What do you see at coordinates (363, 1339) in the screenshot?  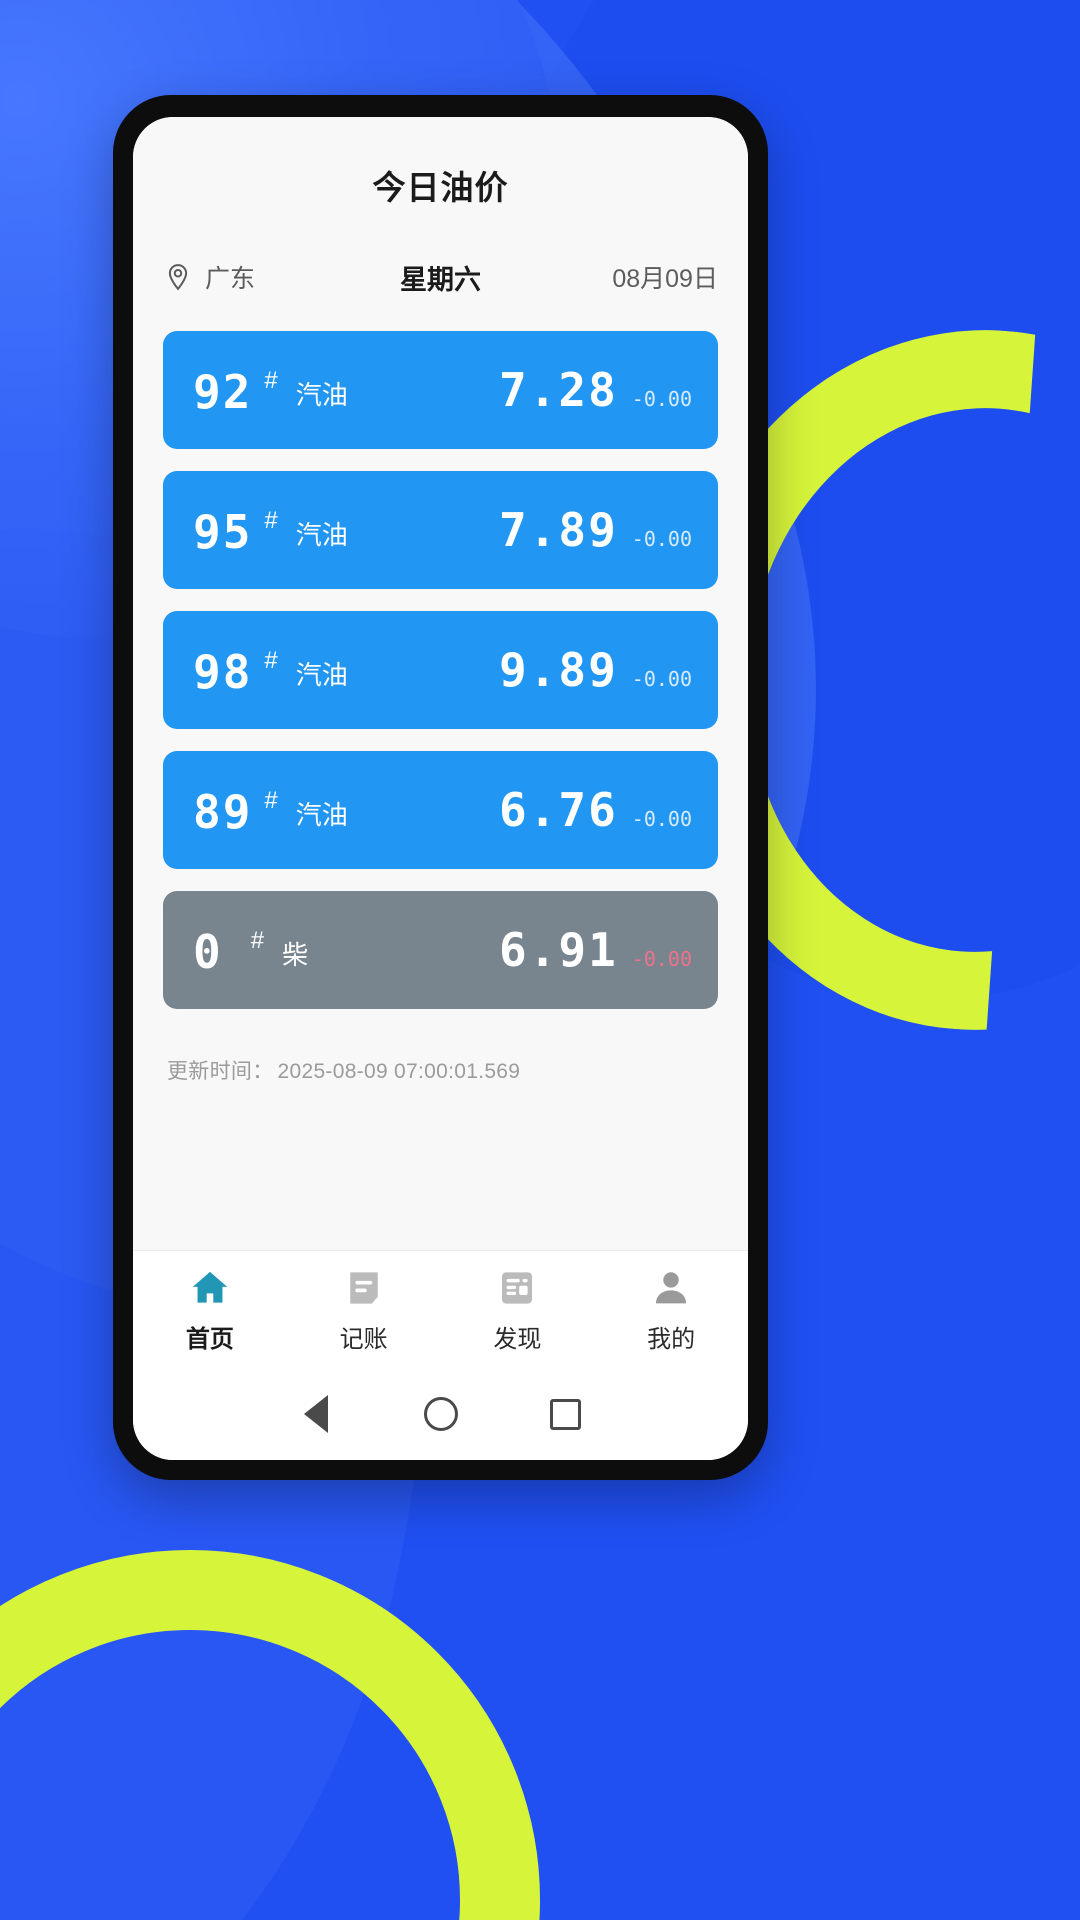 I see `tab-label: 记账` at bounding box center [363, 1339].